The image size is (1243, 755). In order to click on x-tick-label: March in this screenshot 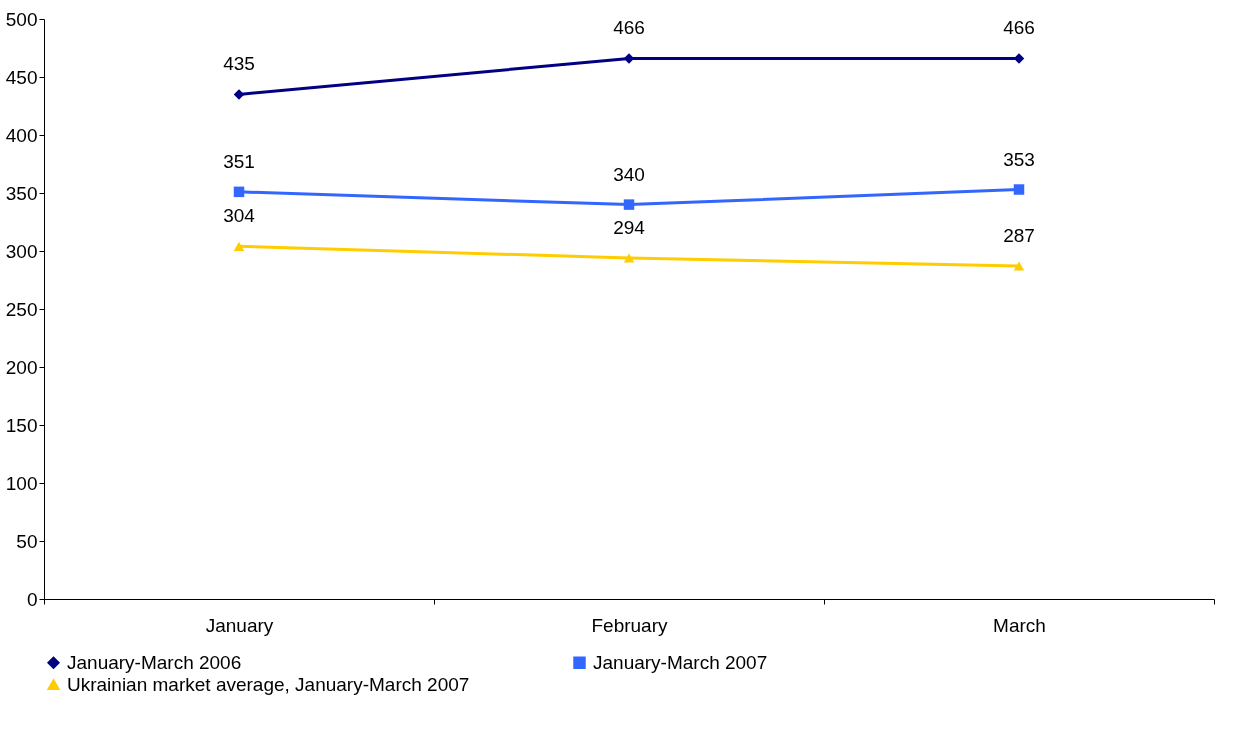, I will do `click(1019, 625)`.